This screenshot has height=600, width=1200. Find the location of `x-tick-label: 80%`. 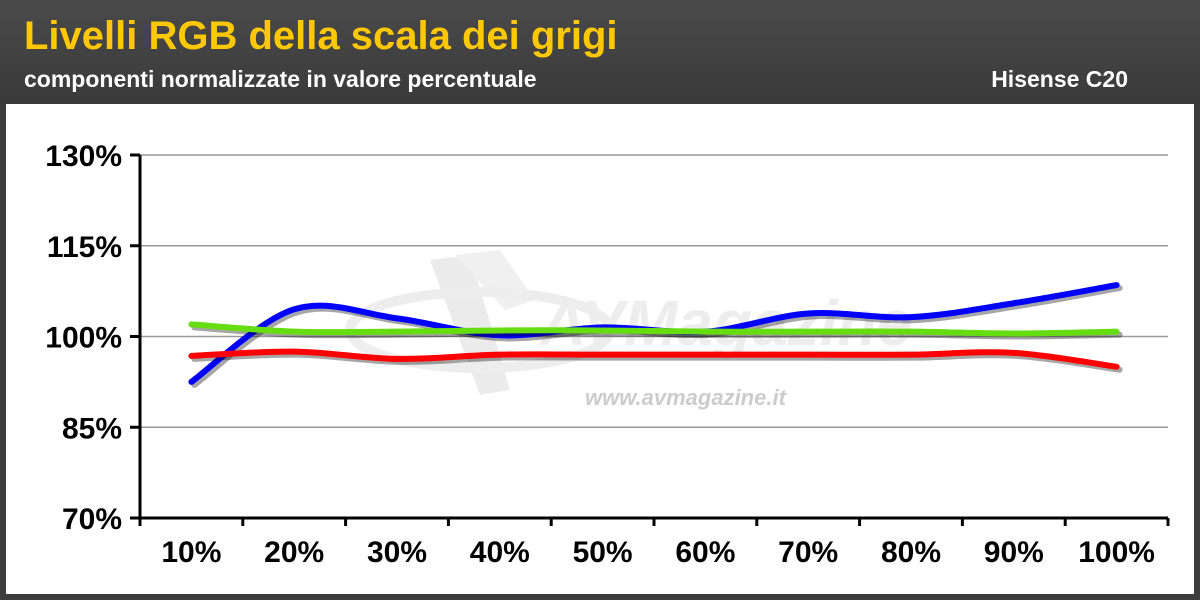

x-tick-label: 80% is located at coordinates (911, 552).